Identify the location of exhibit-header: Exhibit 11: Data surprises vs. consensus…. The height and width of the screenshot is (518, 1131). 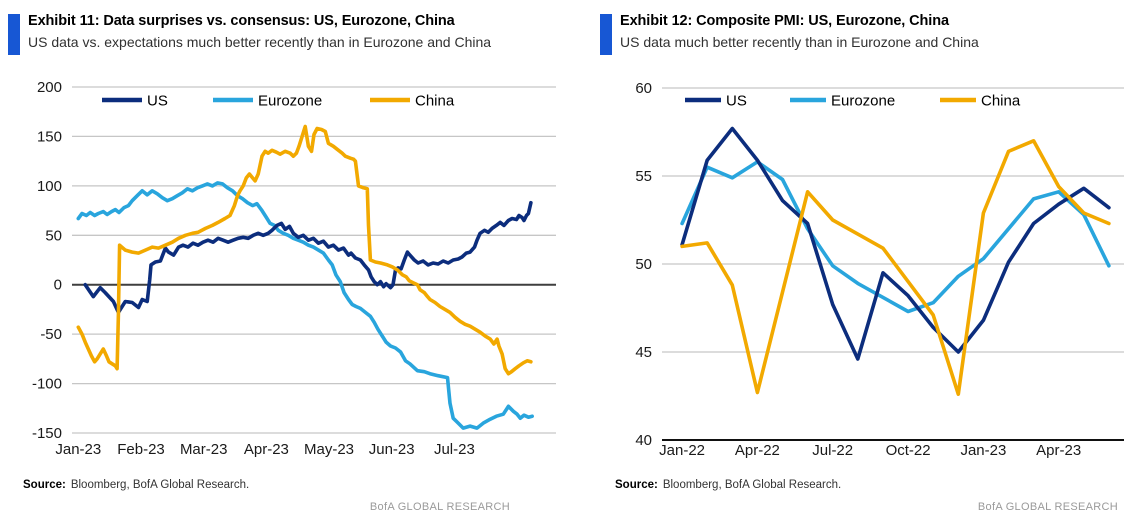
(294, 31).